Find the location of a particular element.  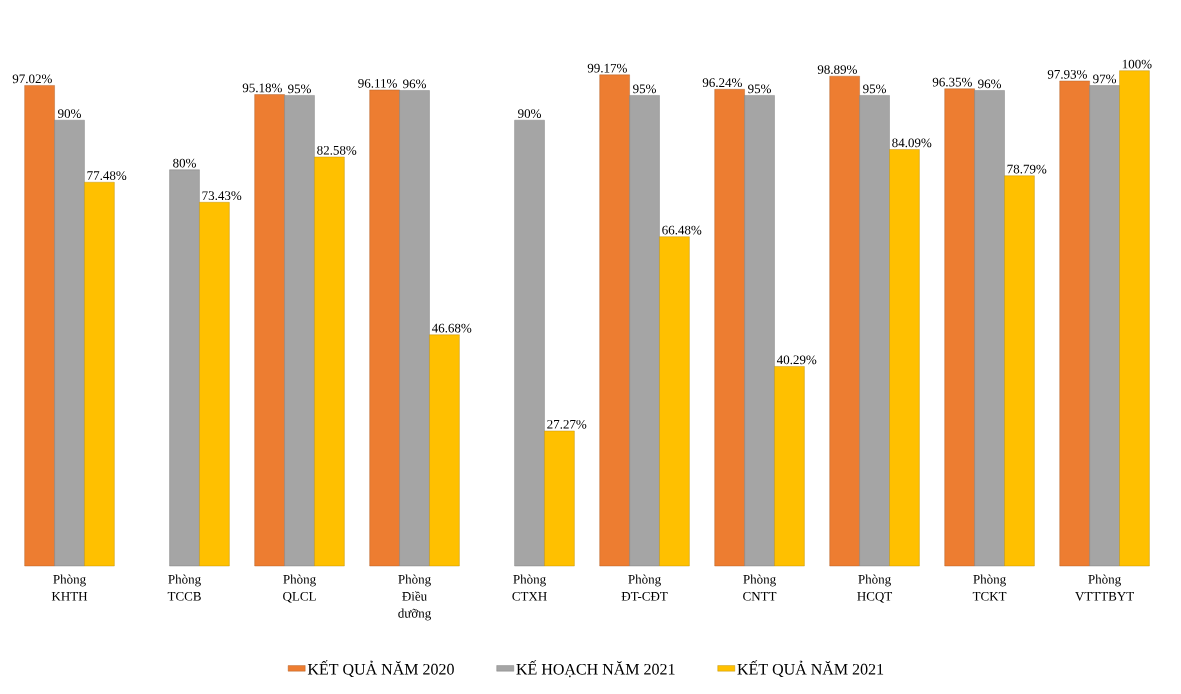

data-label: 97% is located at coordinates (1105, 79).